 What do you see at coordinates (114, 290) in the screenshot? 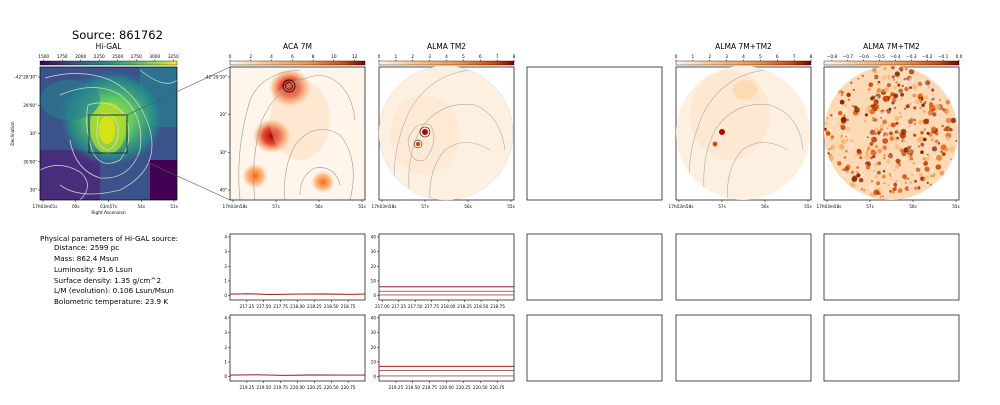
I see `param-lm-evolution: L/M (evolution): 0.106 Lsun/Msun` at bounding box center [114, 290].